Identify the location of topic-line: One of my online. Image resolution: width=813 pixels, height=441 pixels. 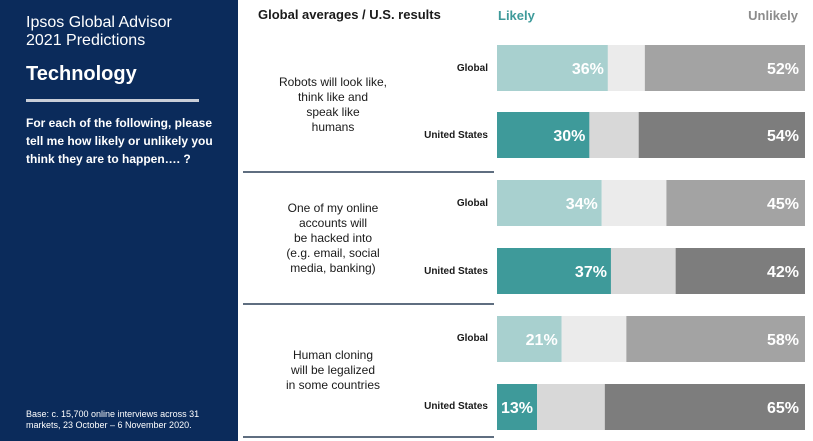
(333, 208).